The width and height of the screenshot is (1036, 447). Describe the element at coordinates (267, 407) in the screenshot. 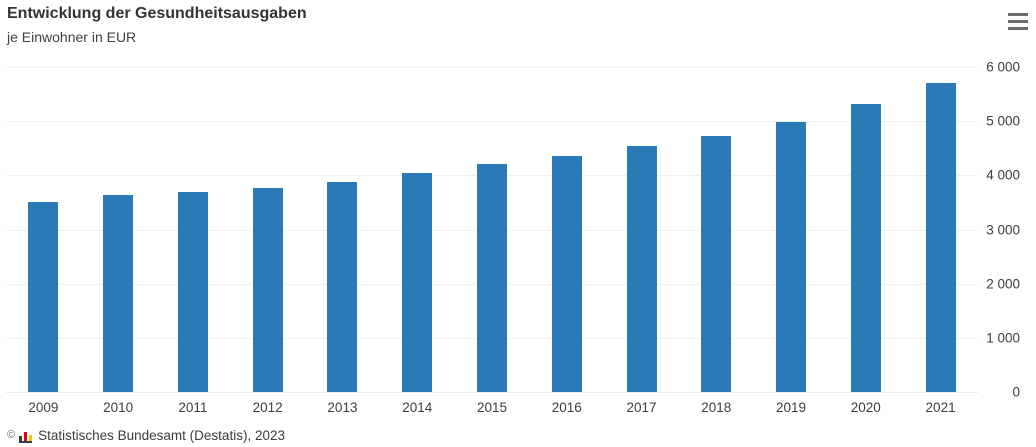

I see `x-tick-label-2012: 2012` at that location.